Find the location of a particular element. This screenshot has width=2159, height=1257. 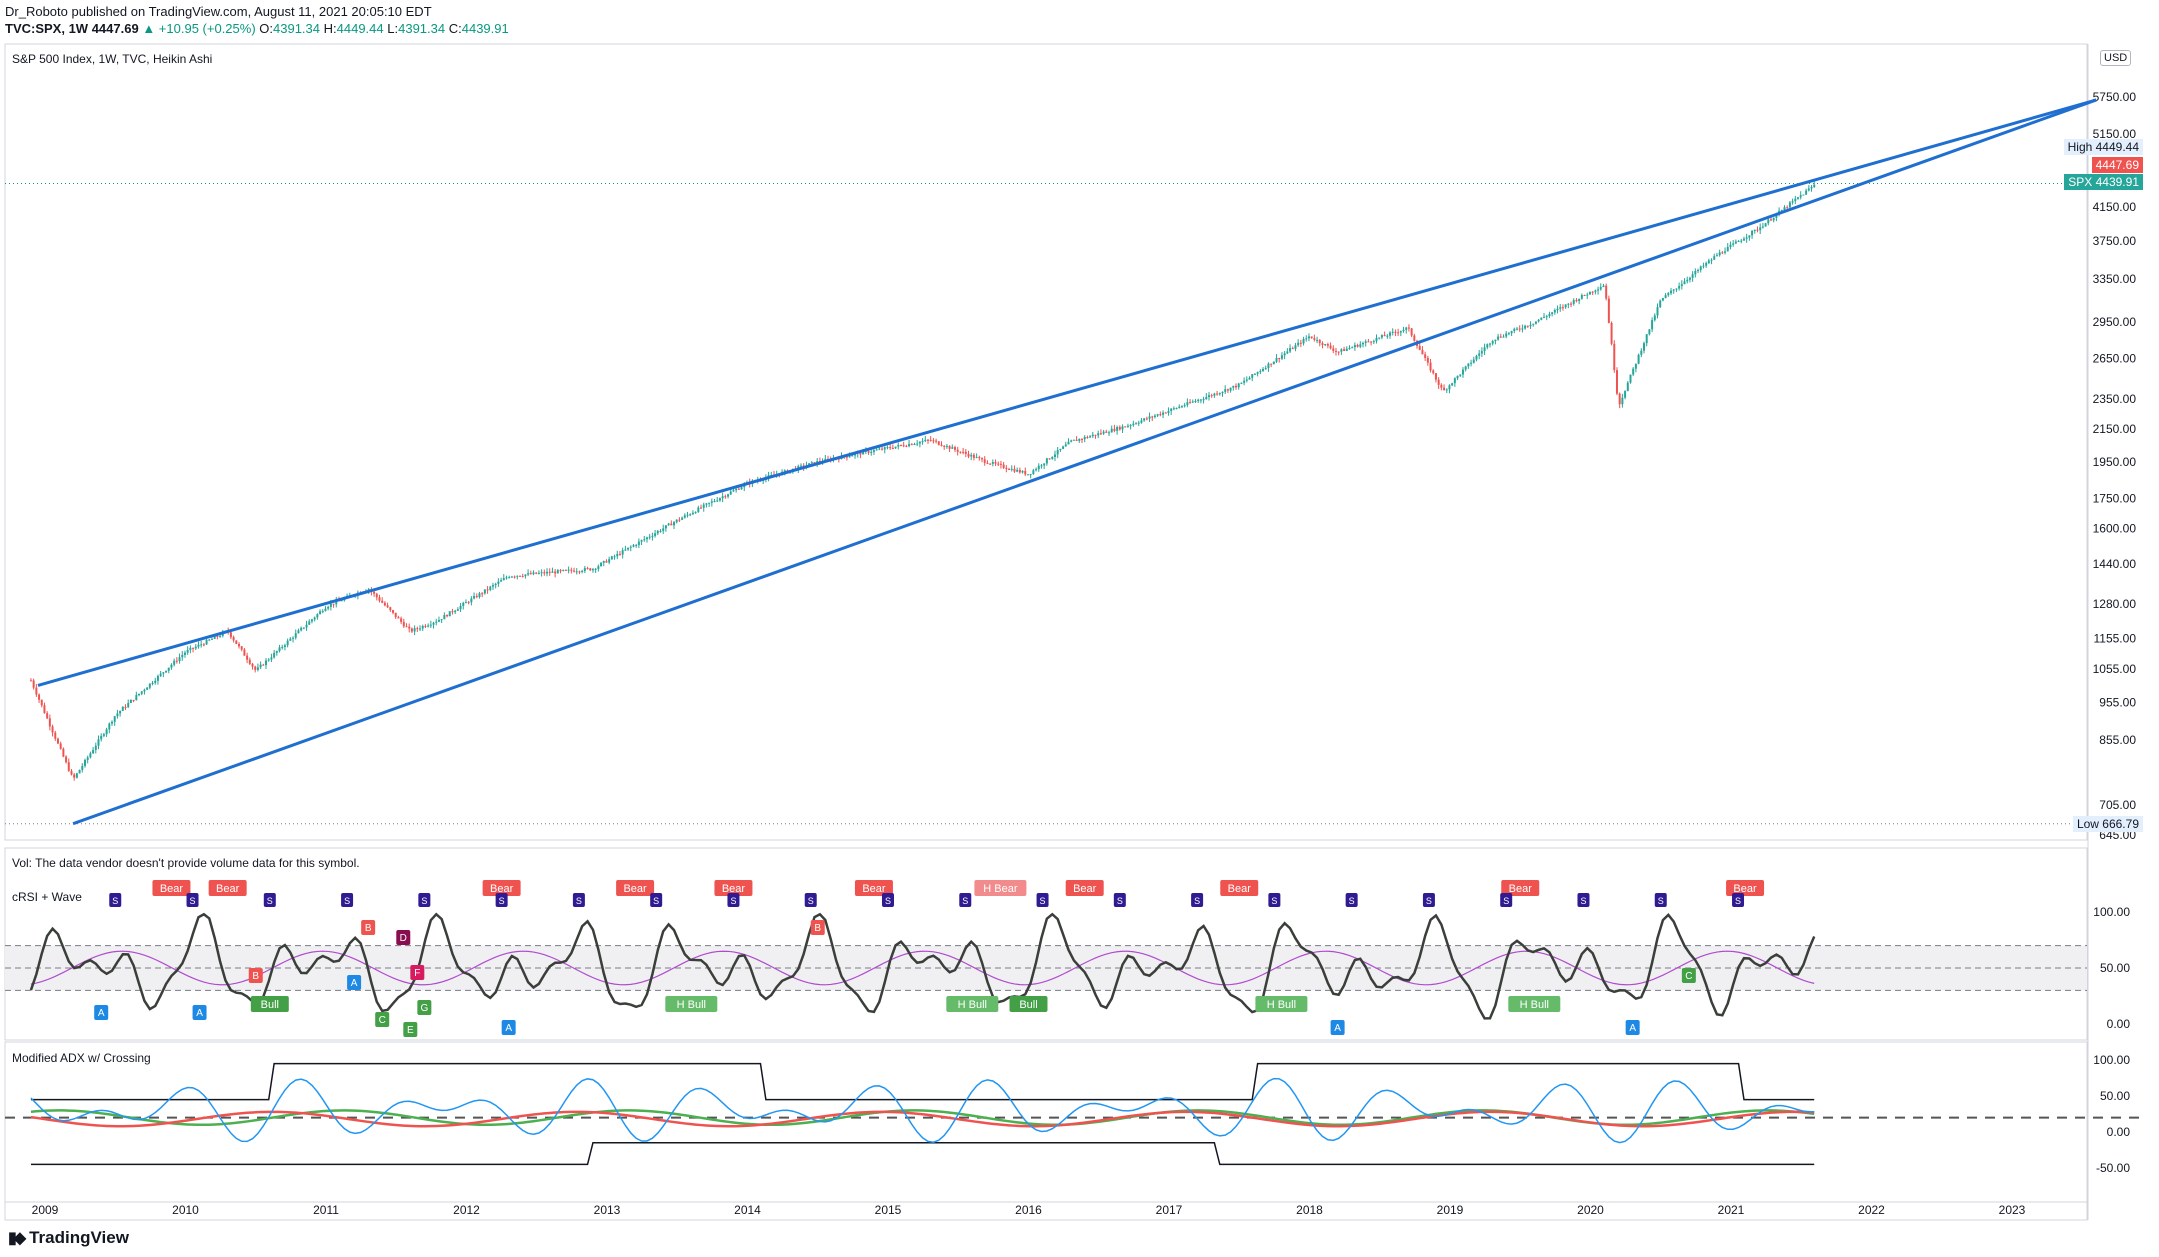

crsi-tick-label: 50.00 is located at coordinates (2115, 968).